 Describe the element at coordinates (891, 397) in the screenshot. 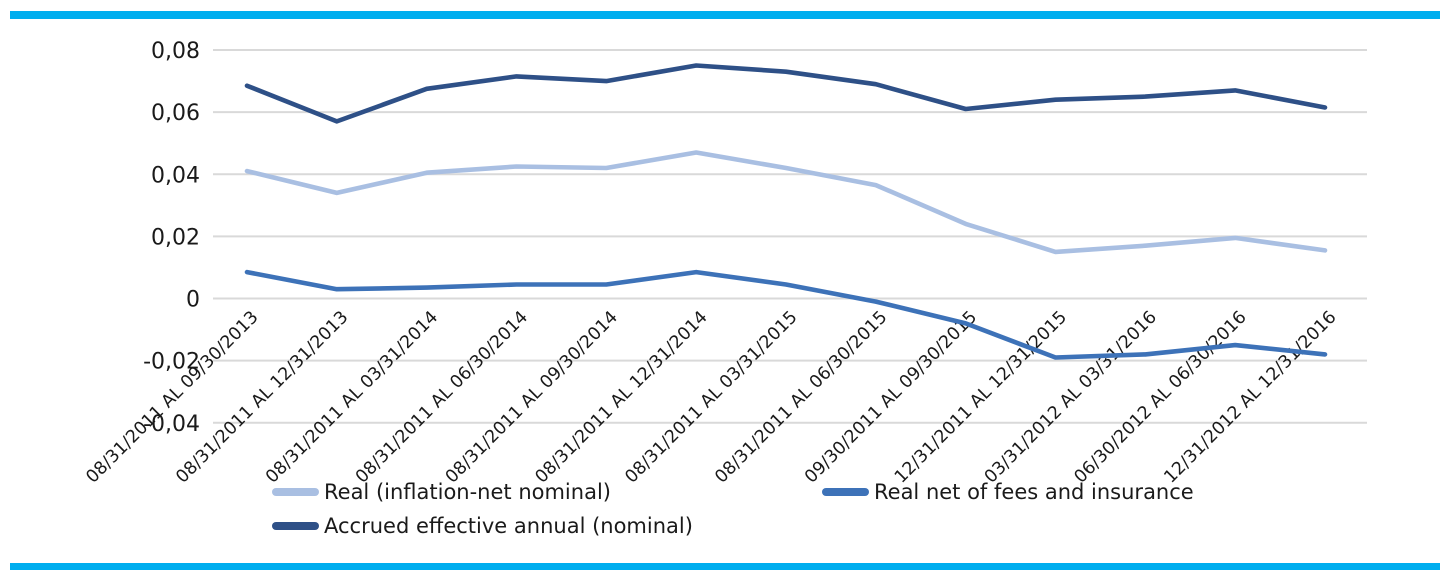

I see `x-axis-label: 09/30/2011 AL 09/30/2015` at that location.